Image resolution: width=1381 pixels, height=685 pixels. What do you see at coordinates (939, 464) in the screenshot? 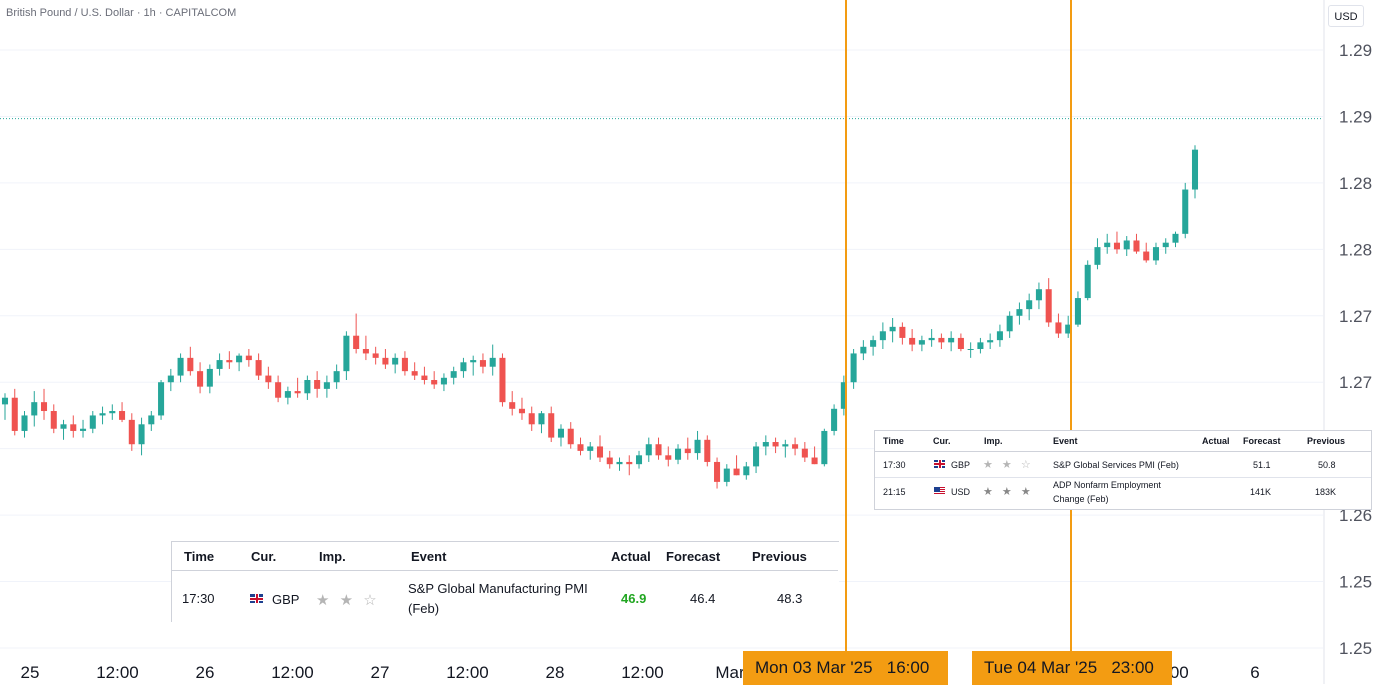
I see `uk-flag-icon` at bounding box center [939, 464].